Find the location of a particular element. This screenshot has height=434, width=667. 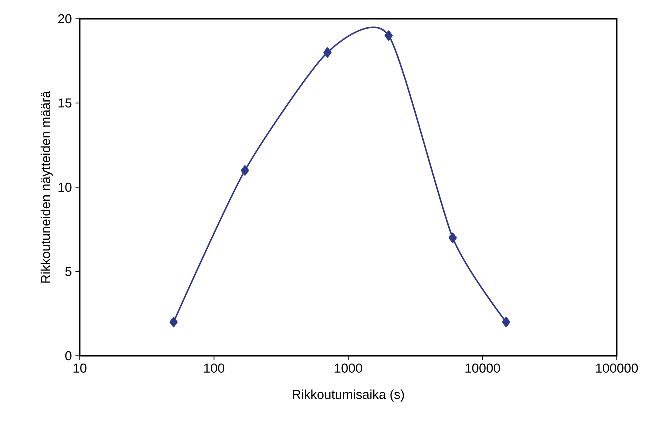

x-tick-label: 10 is located at coordinates (80, 368).